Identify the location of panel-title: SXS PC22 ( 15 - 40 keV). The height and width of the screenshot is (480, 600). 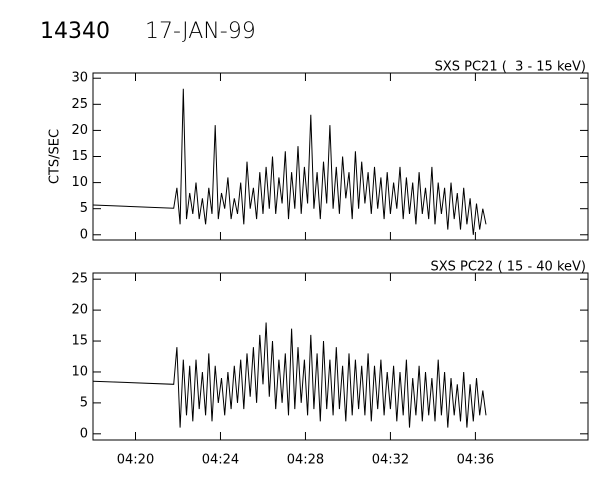
(508, 267).